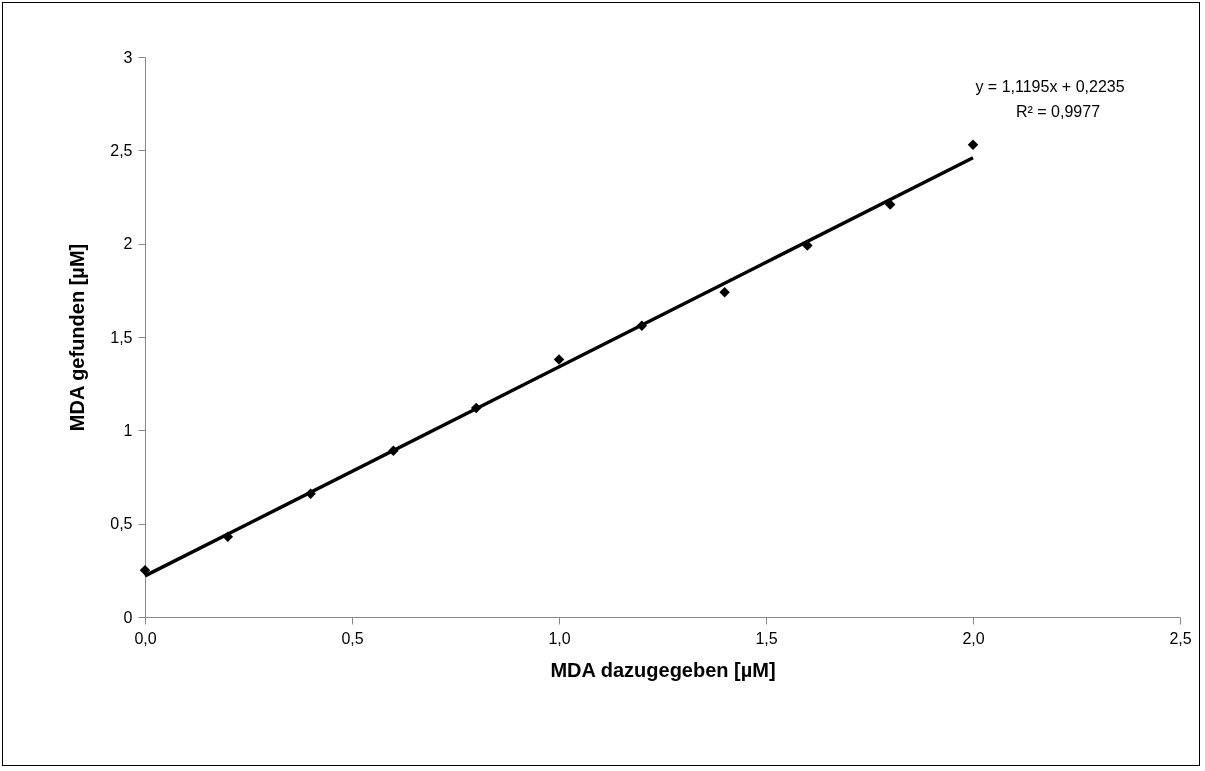 The height and width of the screenshot is (771, 1205). I want to click on y-tick-label: 0,5, so click(121, 524).